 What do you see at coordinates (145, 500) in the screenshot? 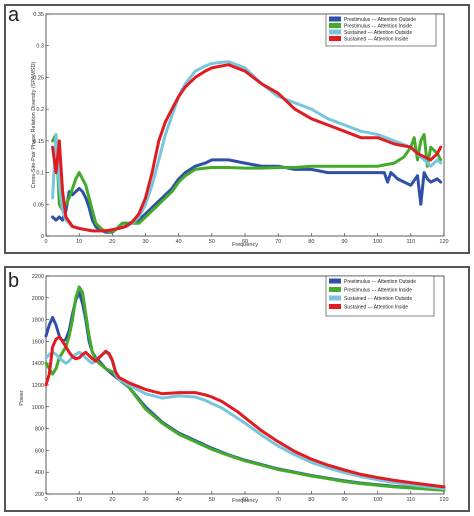
I see `x-tick-label-b: 30` at bounding box center [145, 500].